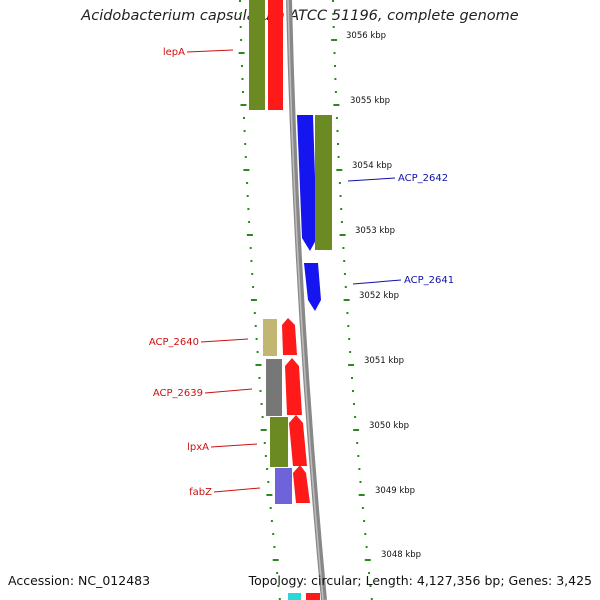  I want to click on accession-text: Accession: NC_012483, so click(79, 580).